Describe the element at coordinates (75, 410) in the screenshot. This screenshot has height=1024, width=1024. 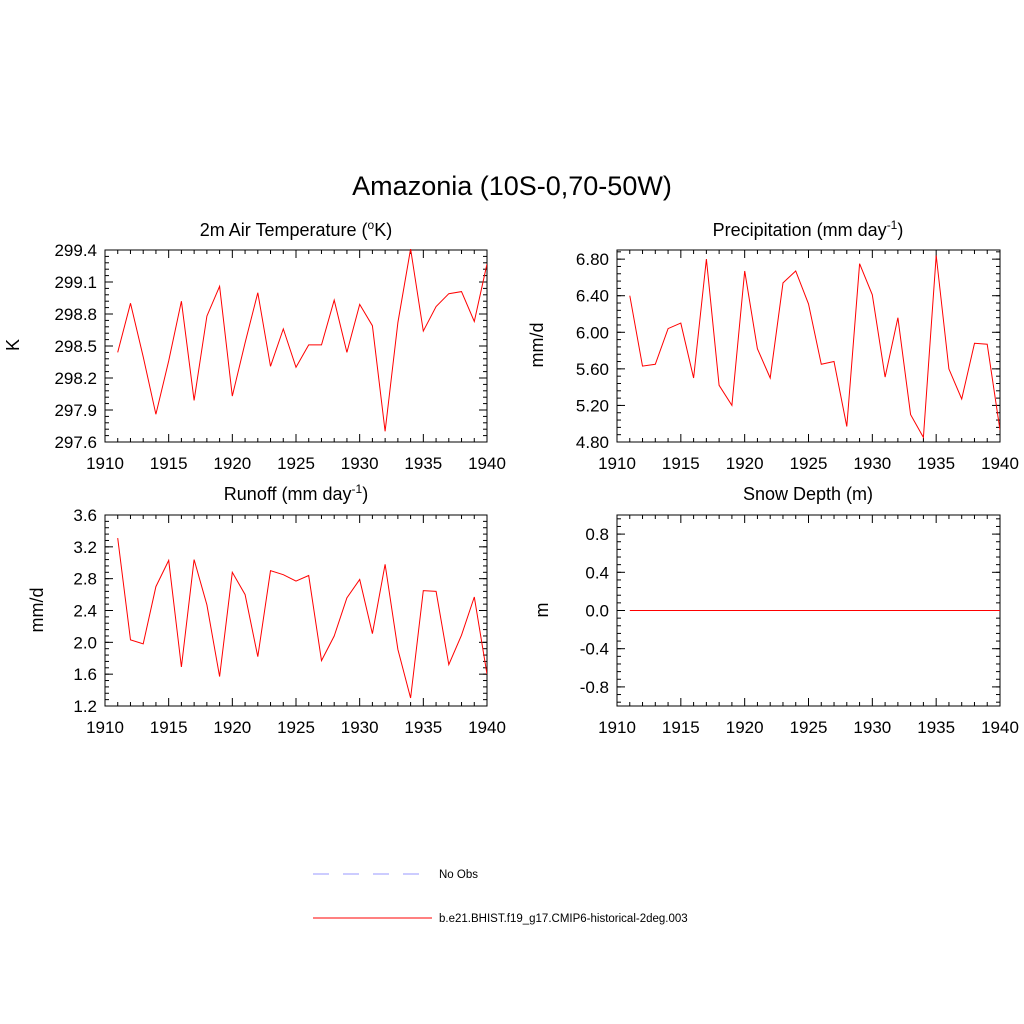
I see `y-tick-label: 297.9` at that location.